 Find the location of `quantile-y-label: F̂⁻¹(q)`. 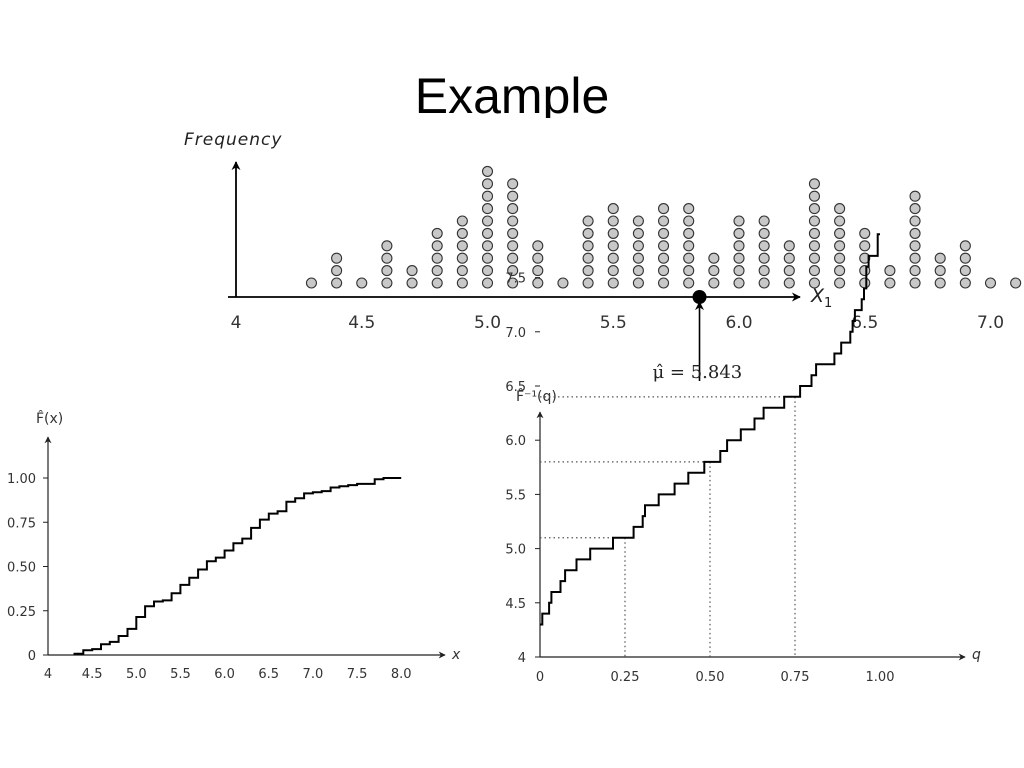

quantile-y-label: F̂⁻¹(q) is located at coordinates (536, 396).